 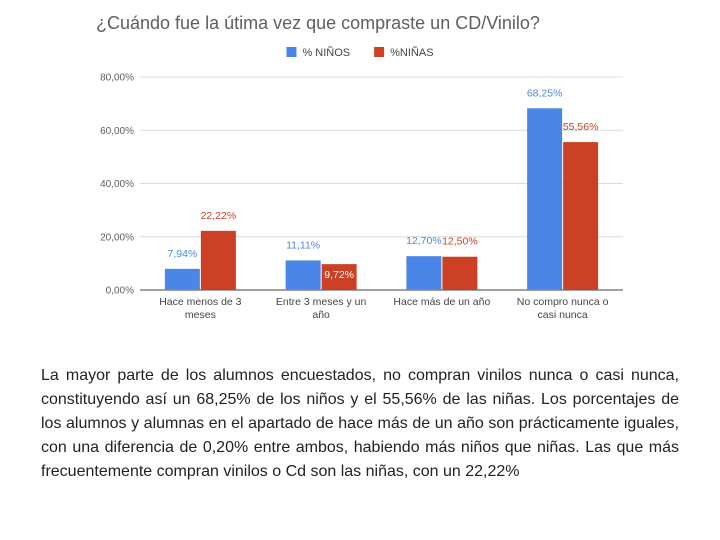 What do you see at coordinates (120, 291) in the screenshot?
I see `y-tick-label: 0,00%` at bounding box center [120, 291].